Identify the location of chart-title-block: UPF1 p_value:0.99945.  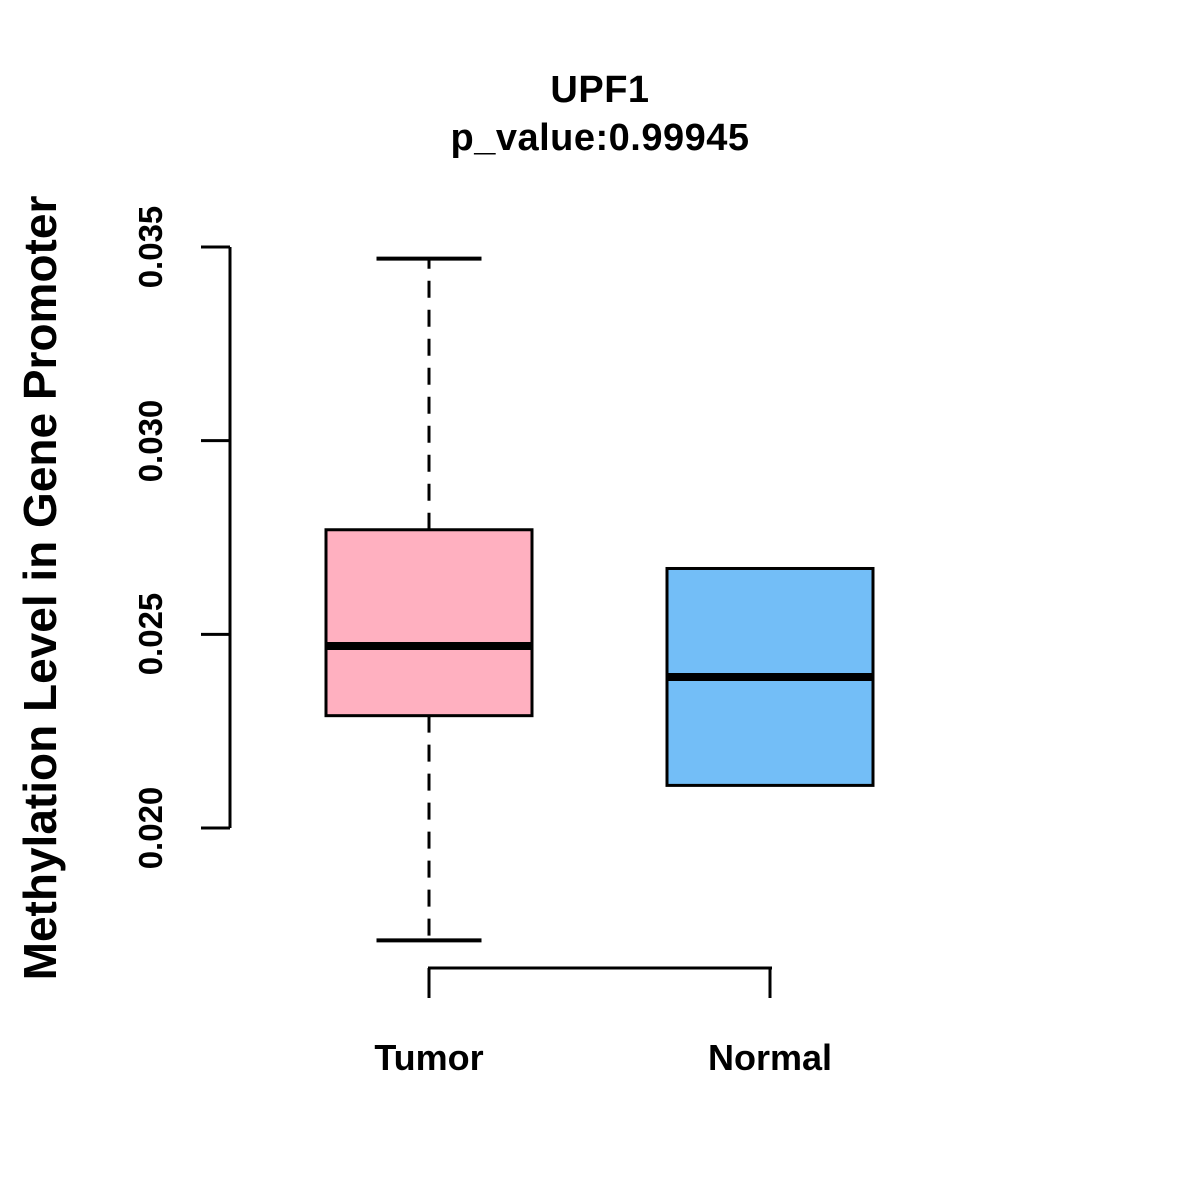
(600, 114).